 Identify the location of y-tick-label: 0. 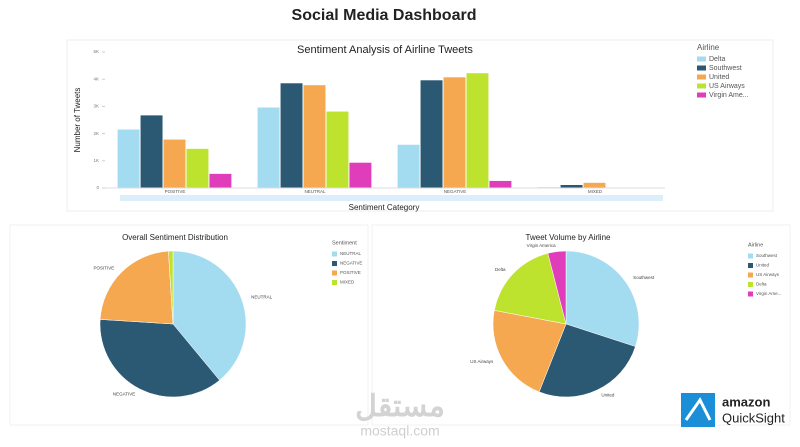
(97, 187).